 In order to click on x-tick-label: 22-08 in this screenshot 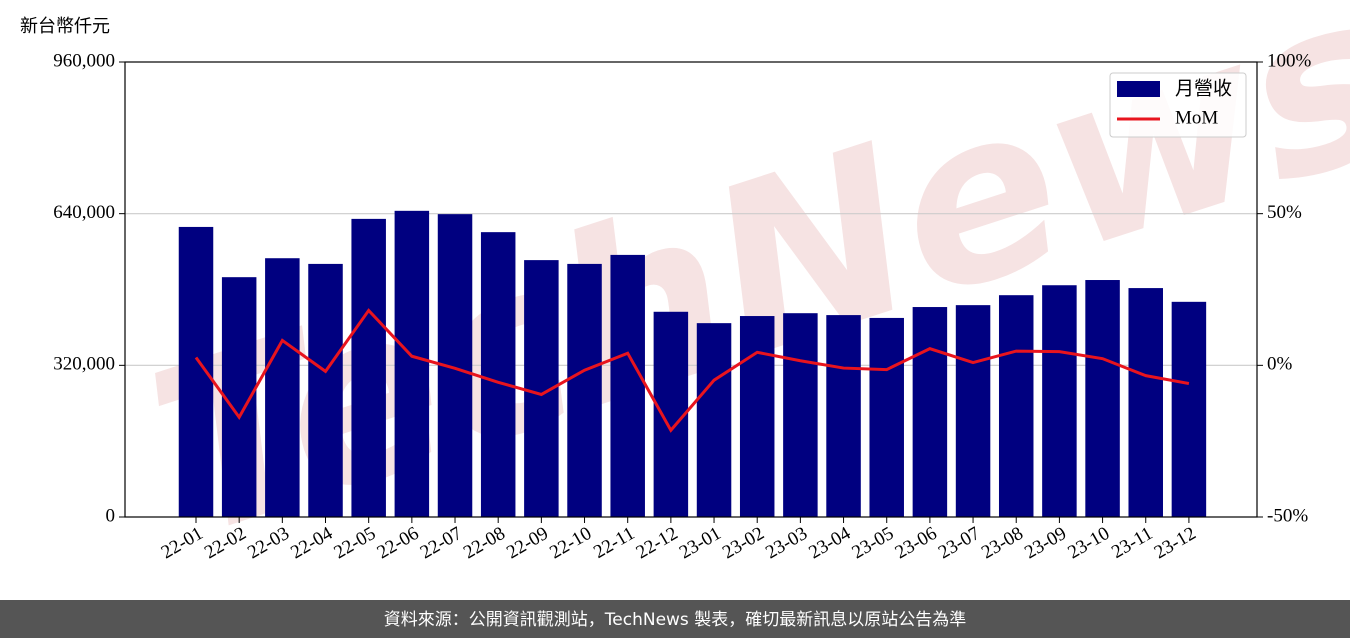, I will do `click(484, 543)`.